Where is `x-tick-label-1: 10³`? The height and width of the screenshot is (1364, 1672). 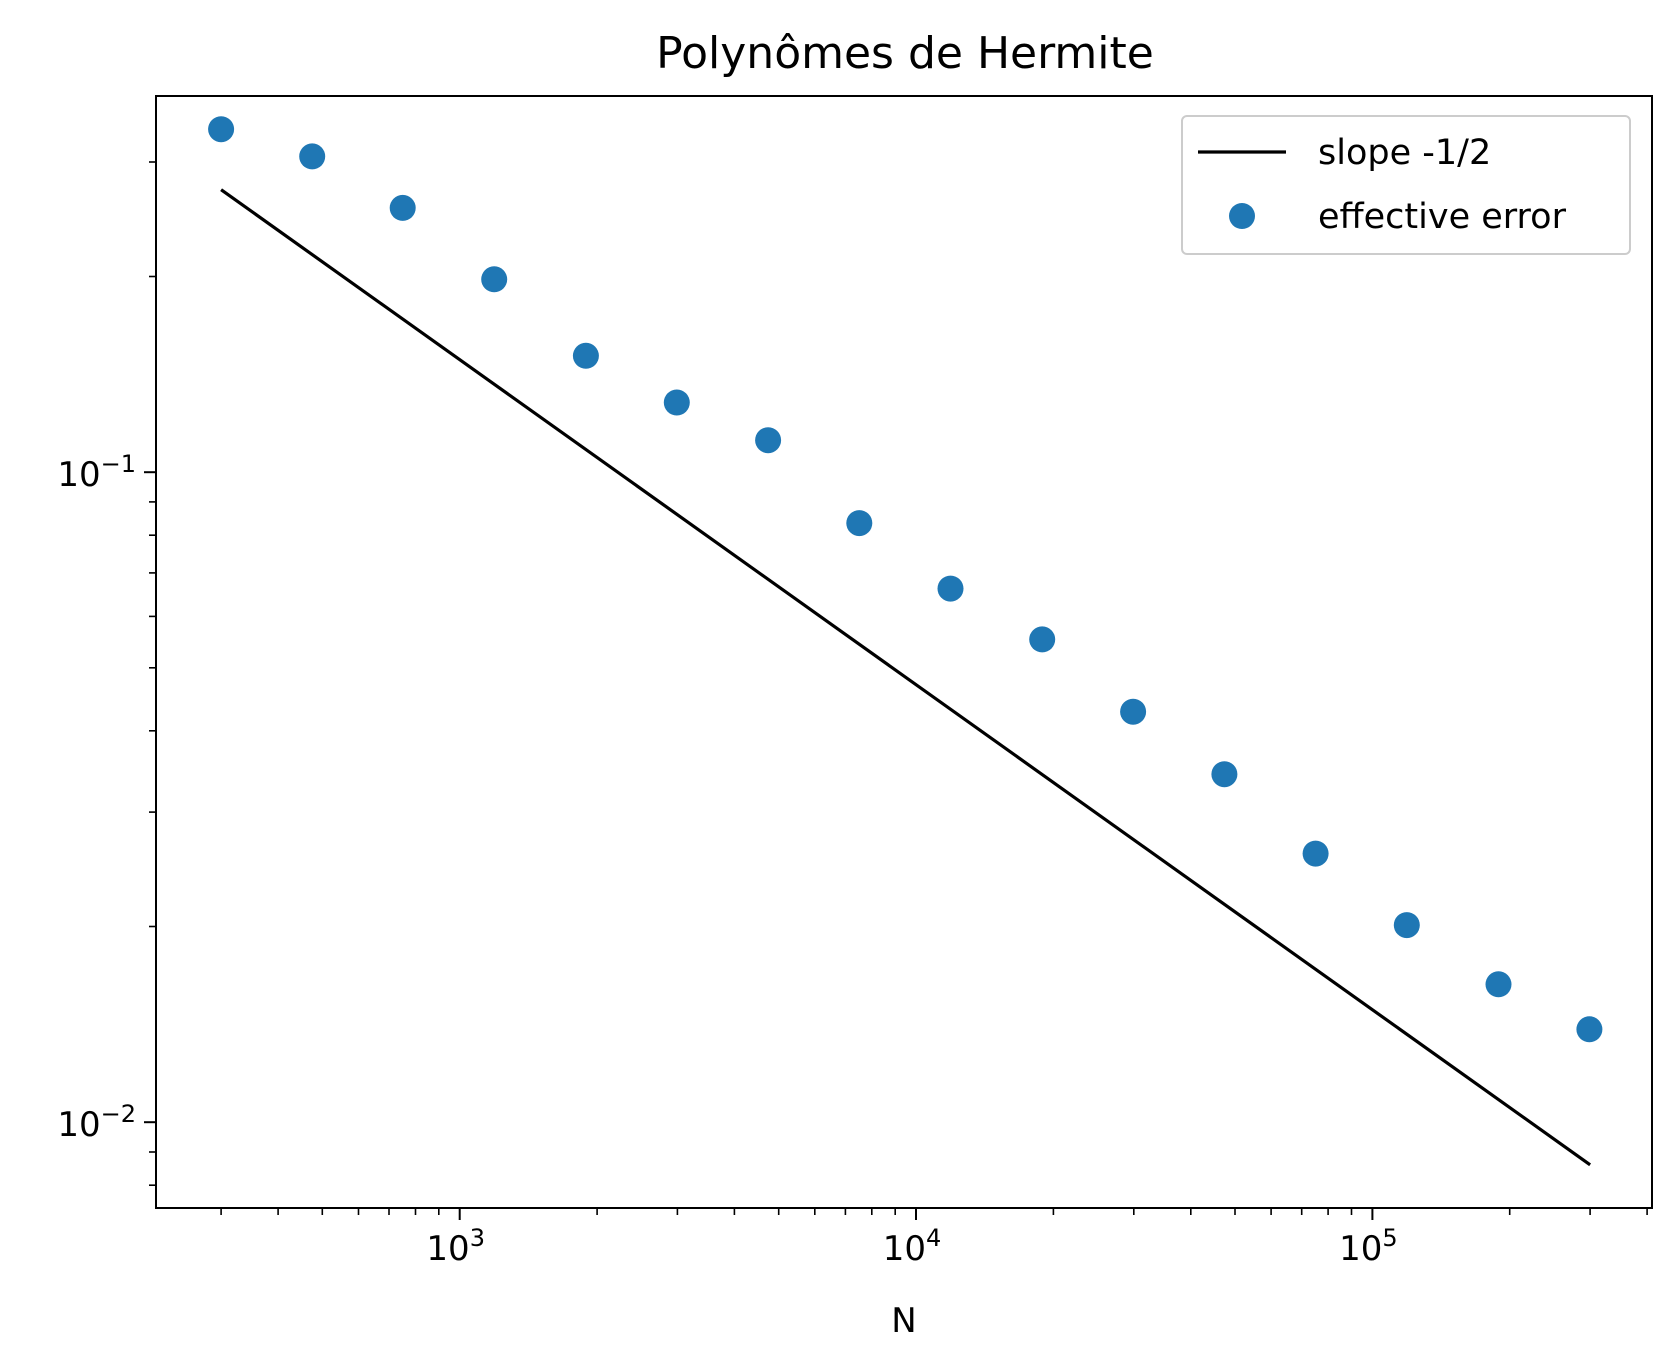 x-tick-label-1: 10³ is located at coordinates (455, 1246).